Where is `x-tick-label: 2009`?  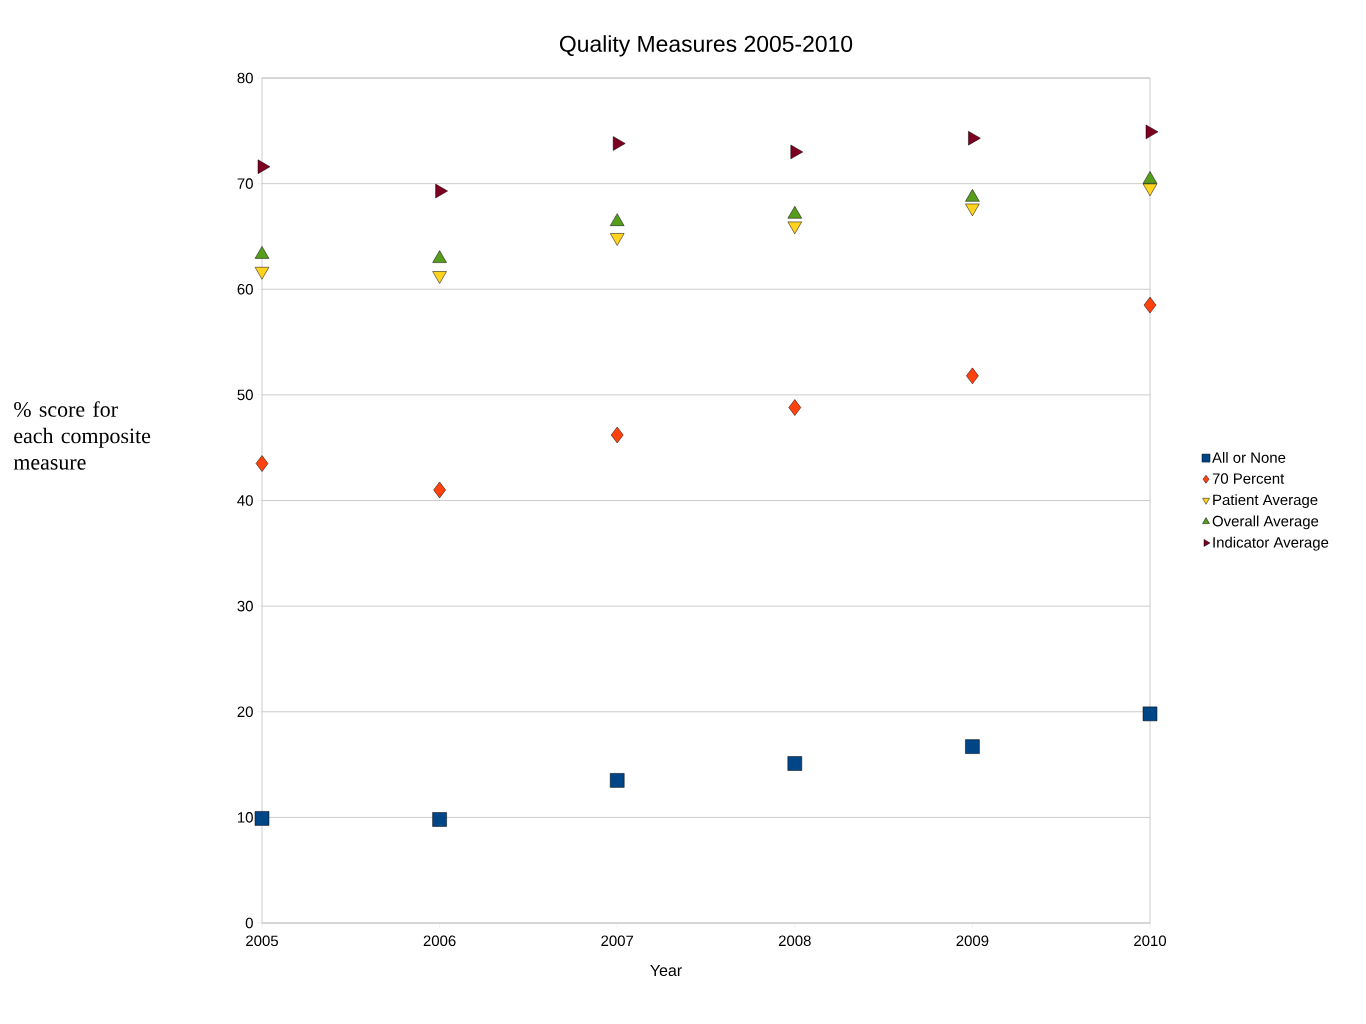
x-tick-label: 2009 is located at coordinates (972, 941).